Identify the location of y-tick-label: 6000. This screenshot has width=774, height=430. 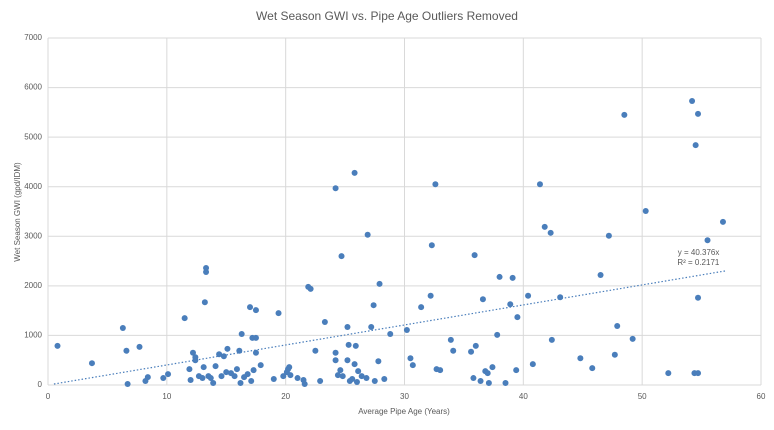
(33, 87).